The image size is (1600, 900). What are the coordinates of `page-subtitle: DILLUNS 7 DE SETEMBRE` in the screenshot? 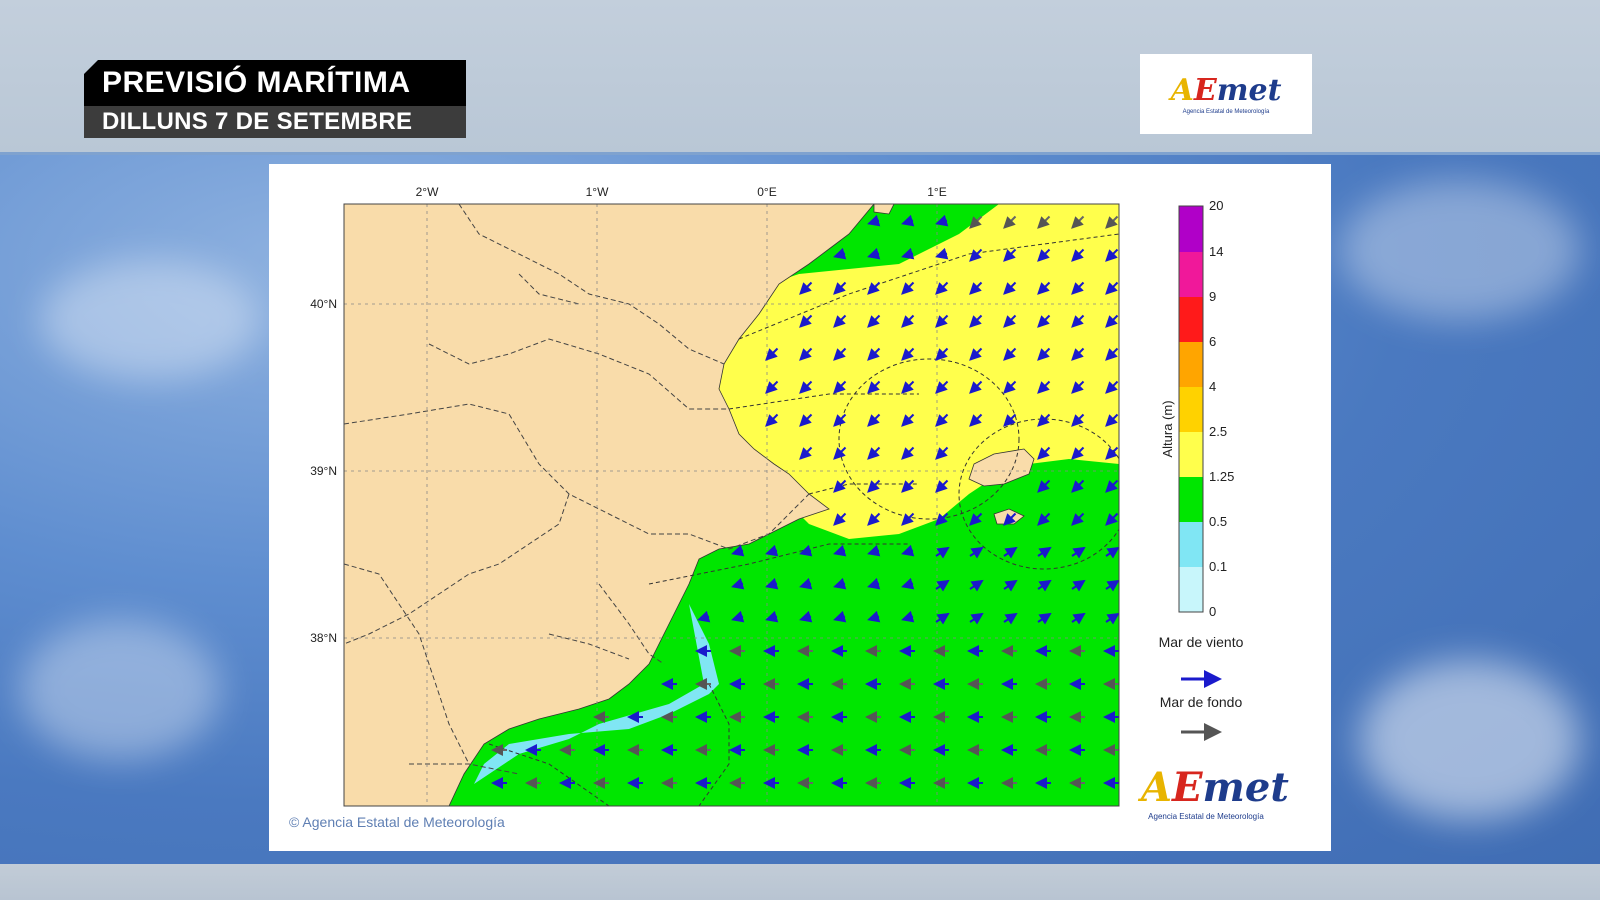 It's located at (275, 122).